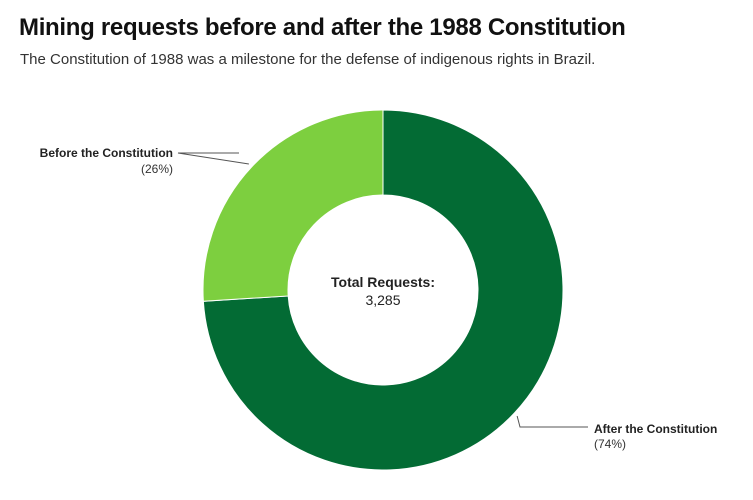  What do you see at coordinates (293, 205) in the screenshot?
I see `slice-before` at bounding box center [293, 205].